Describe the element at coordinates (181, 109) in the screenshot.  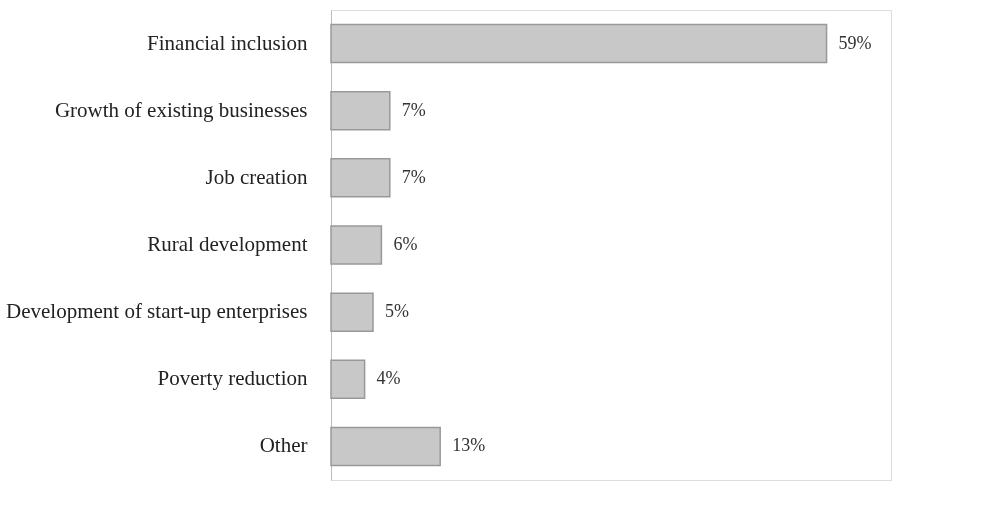
I see `y-tick-label: Growth of existing businesses` at that location.